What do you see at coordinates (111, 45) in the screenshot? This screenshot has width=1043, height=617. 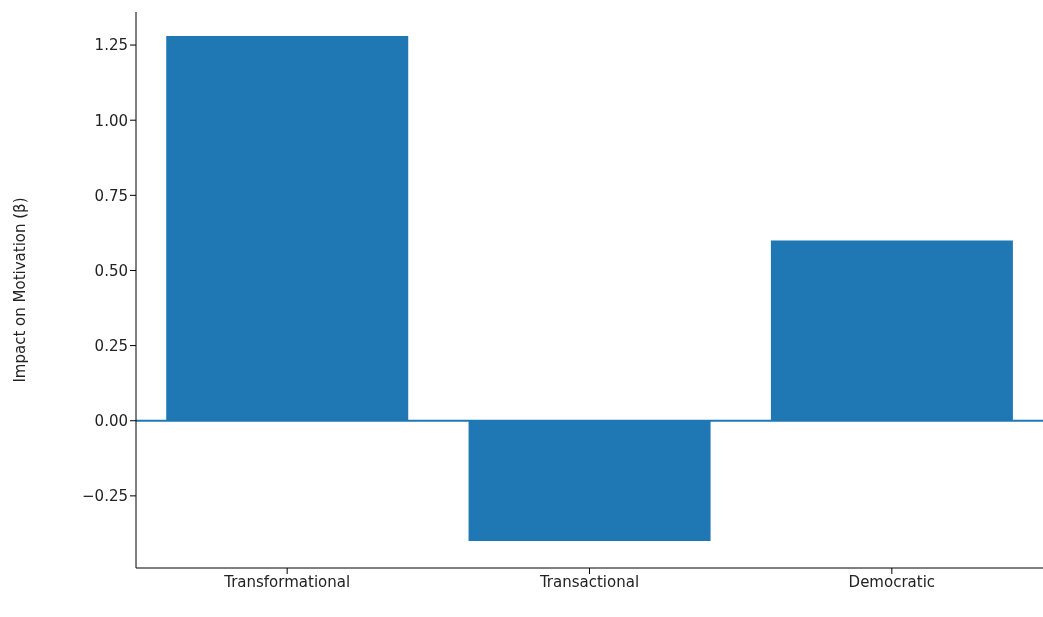 I see `y-tick-label: 1.25` at bounding box center [111, 45].